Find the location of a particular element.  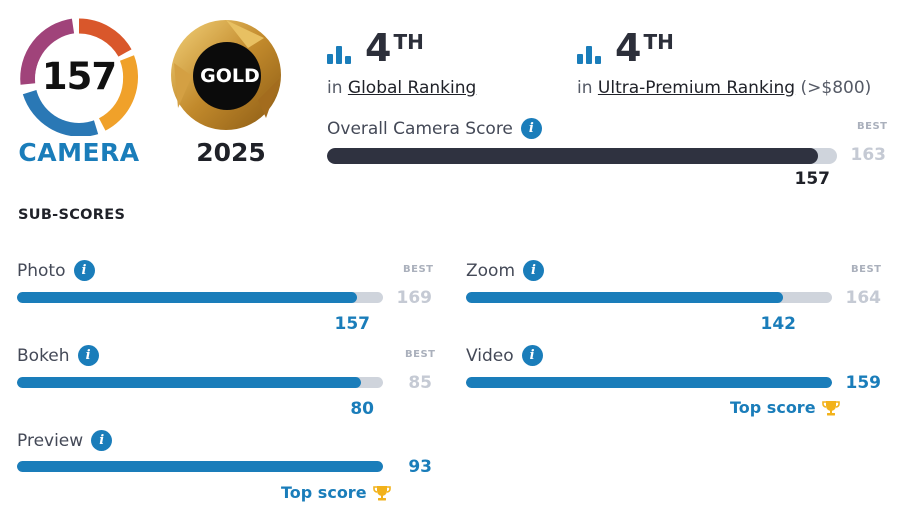

global-ranking-link: Global Ranking is located at coordinates (412, 88).